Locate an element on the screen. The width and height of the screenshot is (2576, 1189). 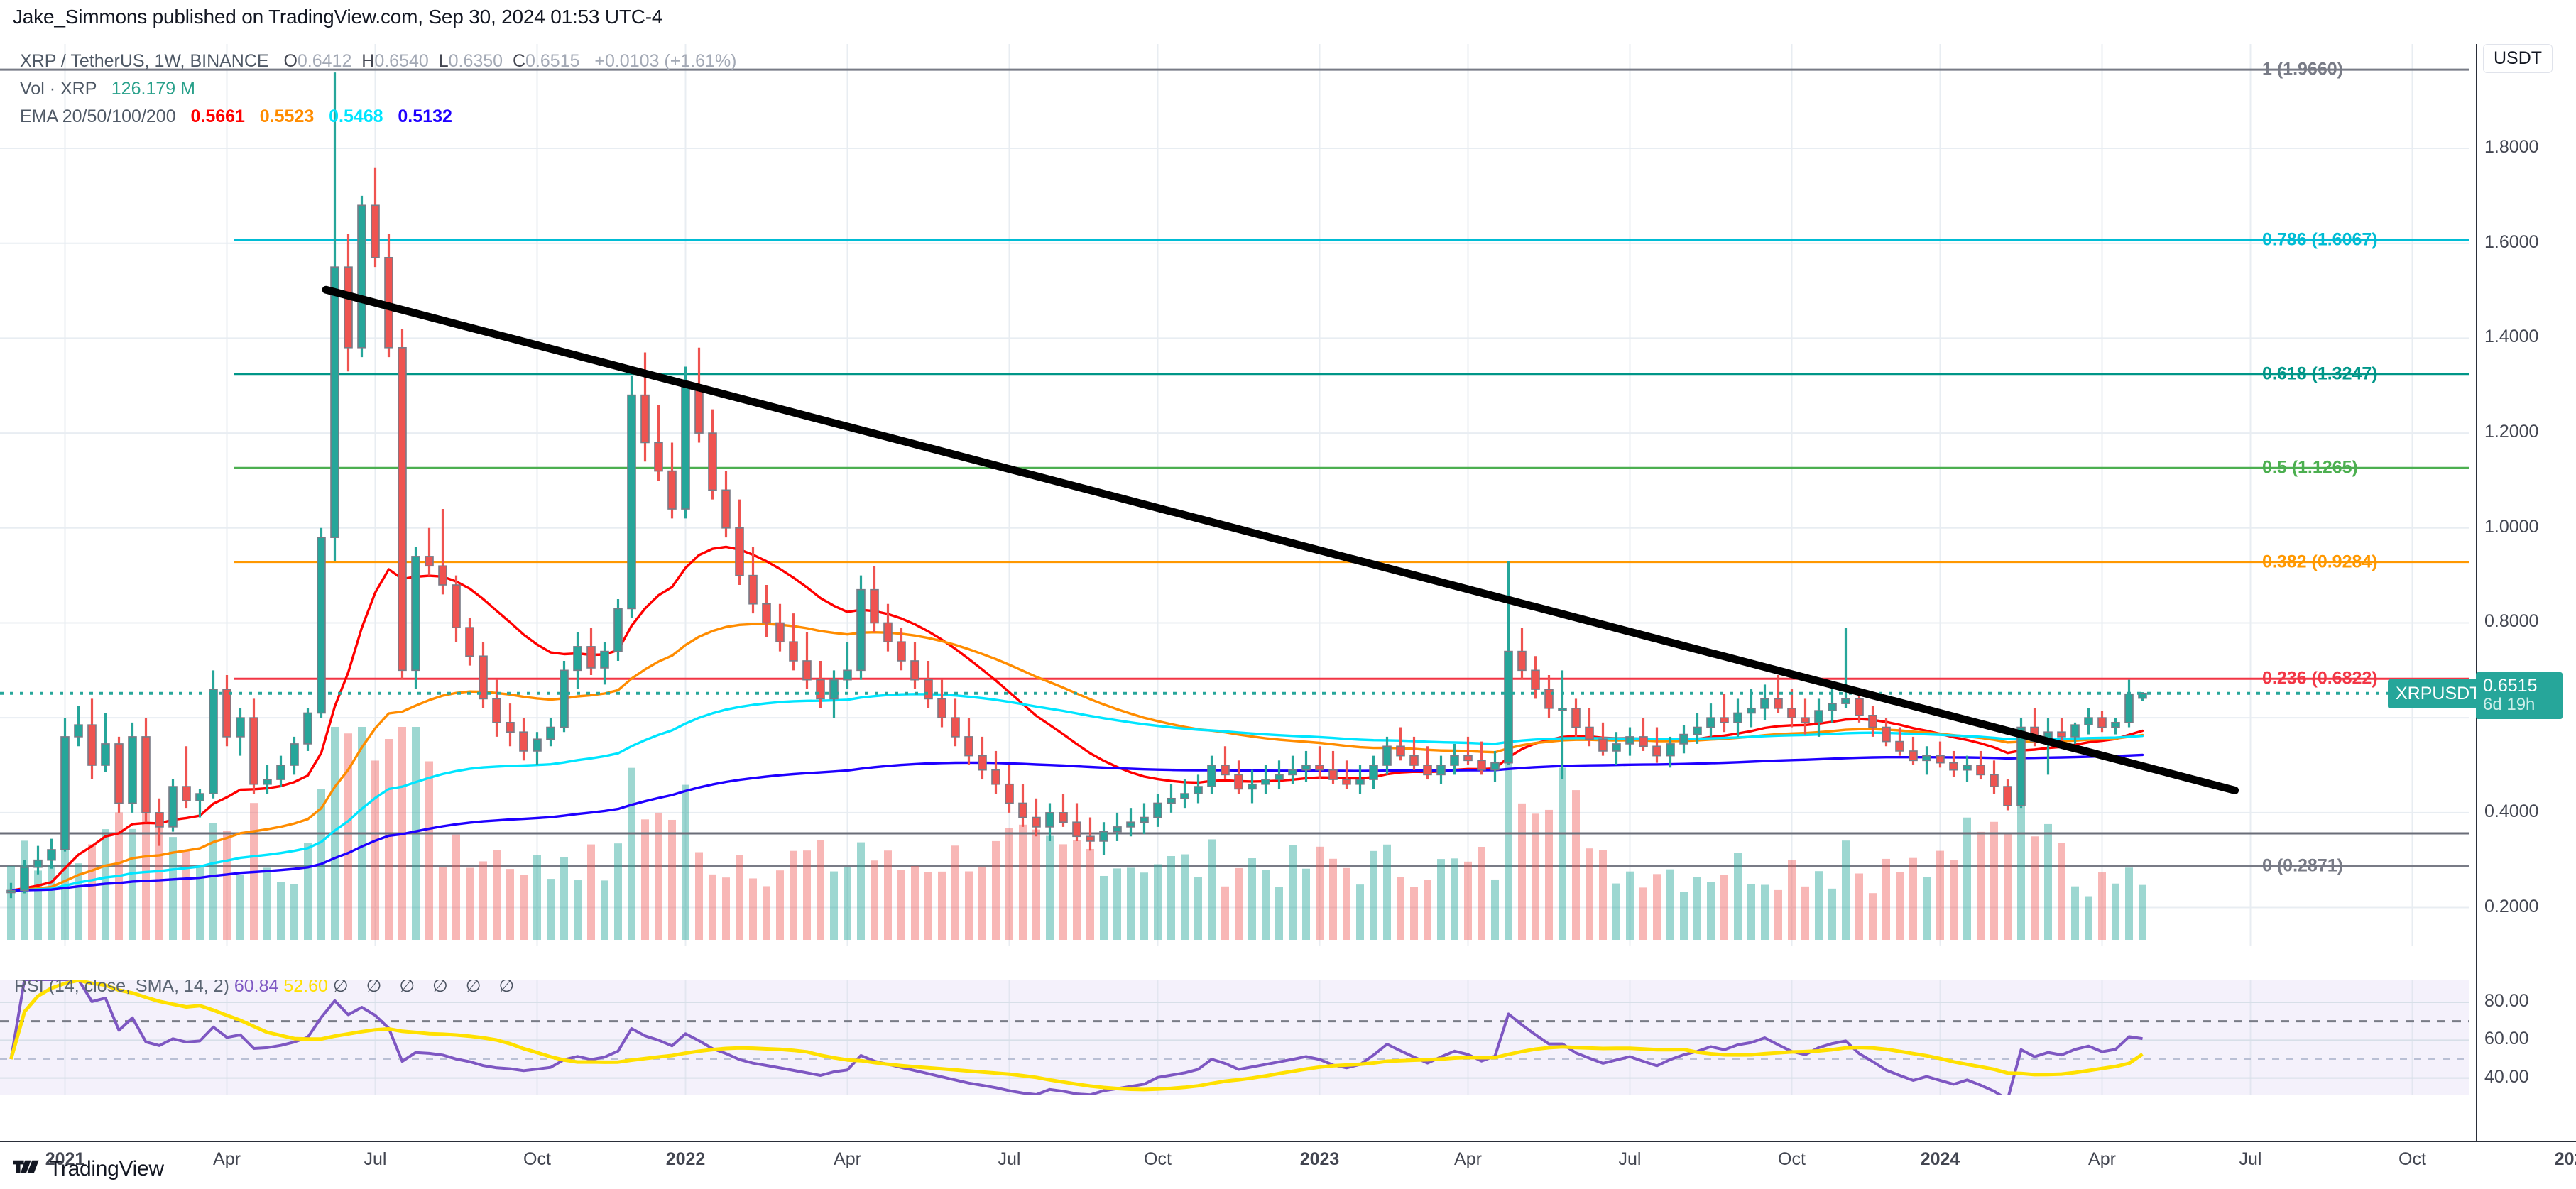
last-price-tag: 0.6515 6d 19h is located at coordinates (2519, 695).